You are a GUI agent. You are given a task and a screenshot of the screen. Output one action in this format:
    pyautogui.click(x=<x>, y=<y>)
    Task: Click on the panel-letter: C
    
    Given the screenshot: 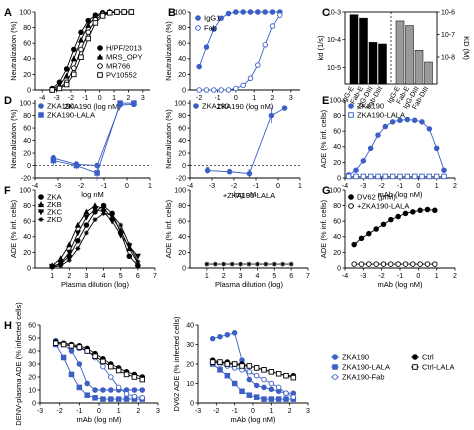 What is the action you would take?
    pyautogui.click(x=326, y=13)
    